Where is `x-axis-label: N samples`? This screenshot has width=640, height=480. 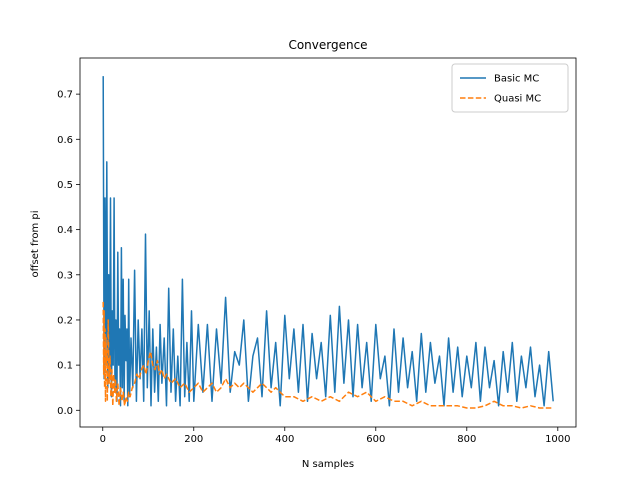
x-axis-label: N samples is located at coordinates (328, 464).